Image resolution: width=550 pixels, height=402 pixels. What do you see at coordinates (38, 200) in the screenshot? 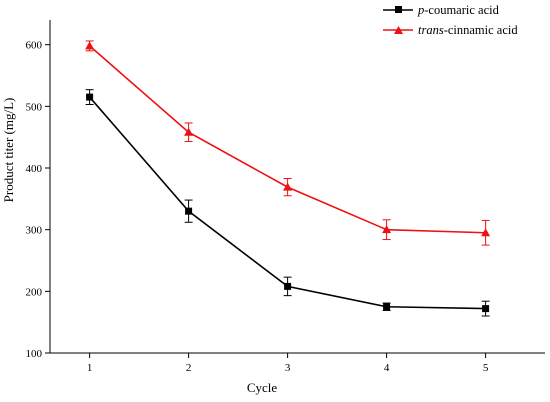
I see `y-axis-ticks: 100 200 300 400 500 600` at bounding box center [38, 200].